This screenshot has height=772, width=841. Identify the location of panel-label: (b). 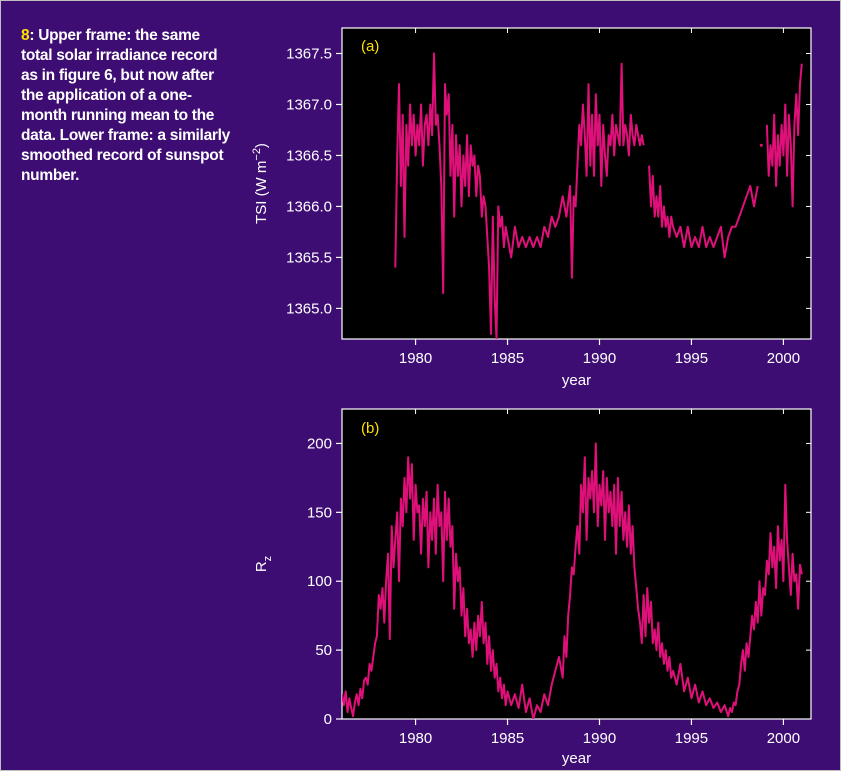
(370, 428).